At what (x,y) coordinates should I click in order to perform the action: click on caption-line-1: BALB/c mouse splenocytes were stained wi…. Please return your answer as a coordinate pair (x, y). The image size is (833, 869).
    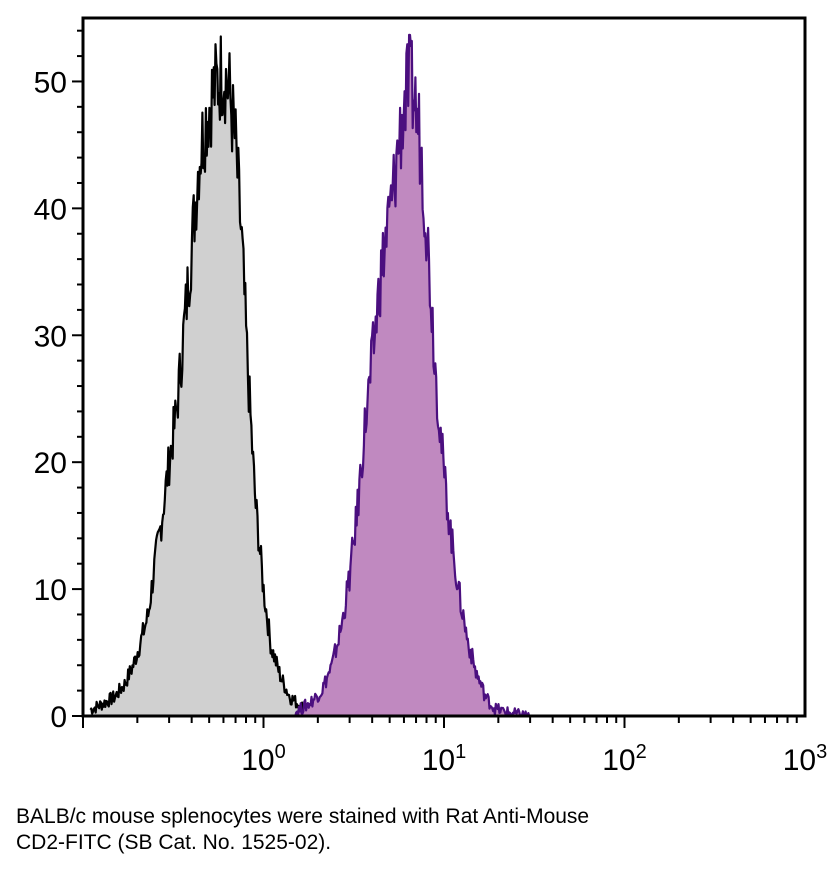
    Looking at the image, I should click on (303, 816).